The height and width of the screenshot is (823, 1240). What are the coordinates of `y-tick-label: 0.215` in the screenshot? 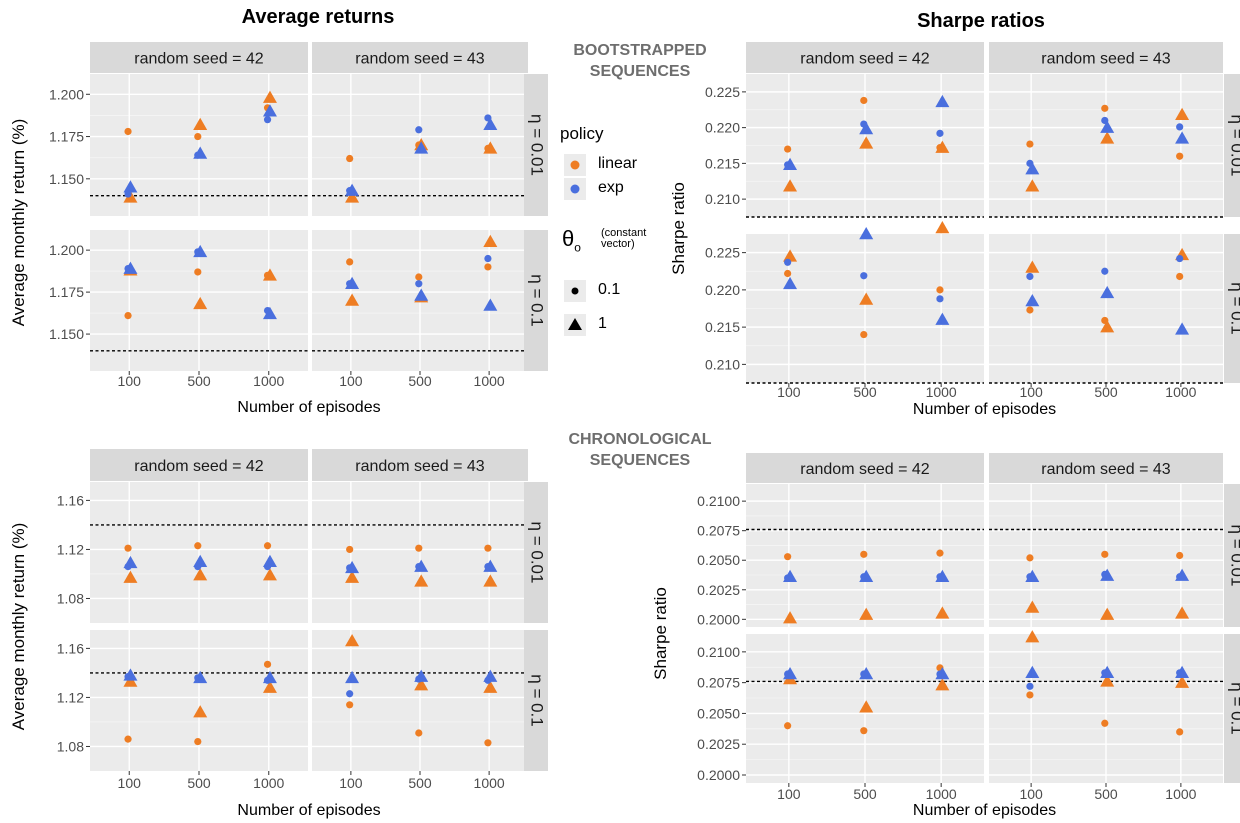 It's located at (722, 327).